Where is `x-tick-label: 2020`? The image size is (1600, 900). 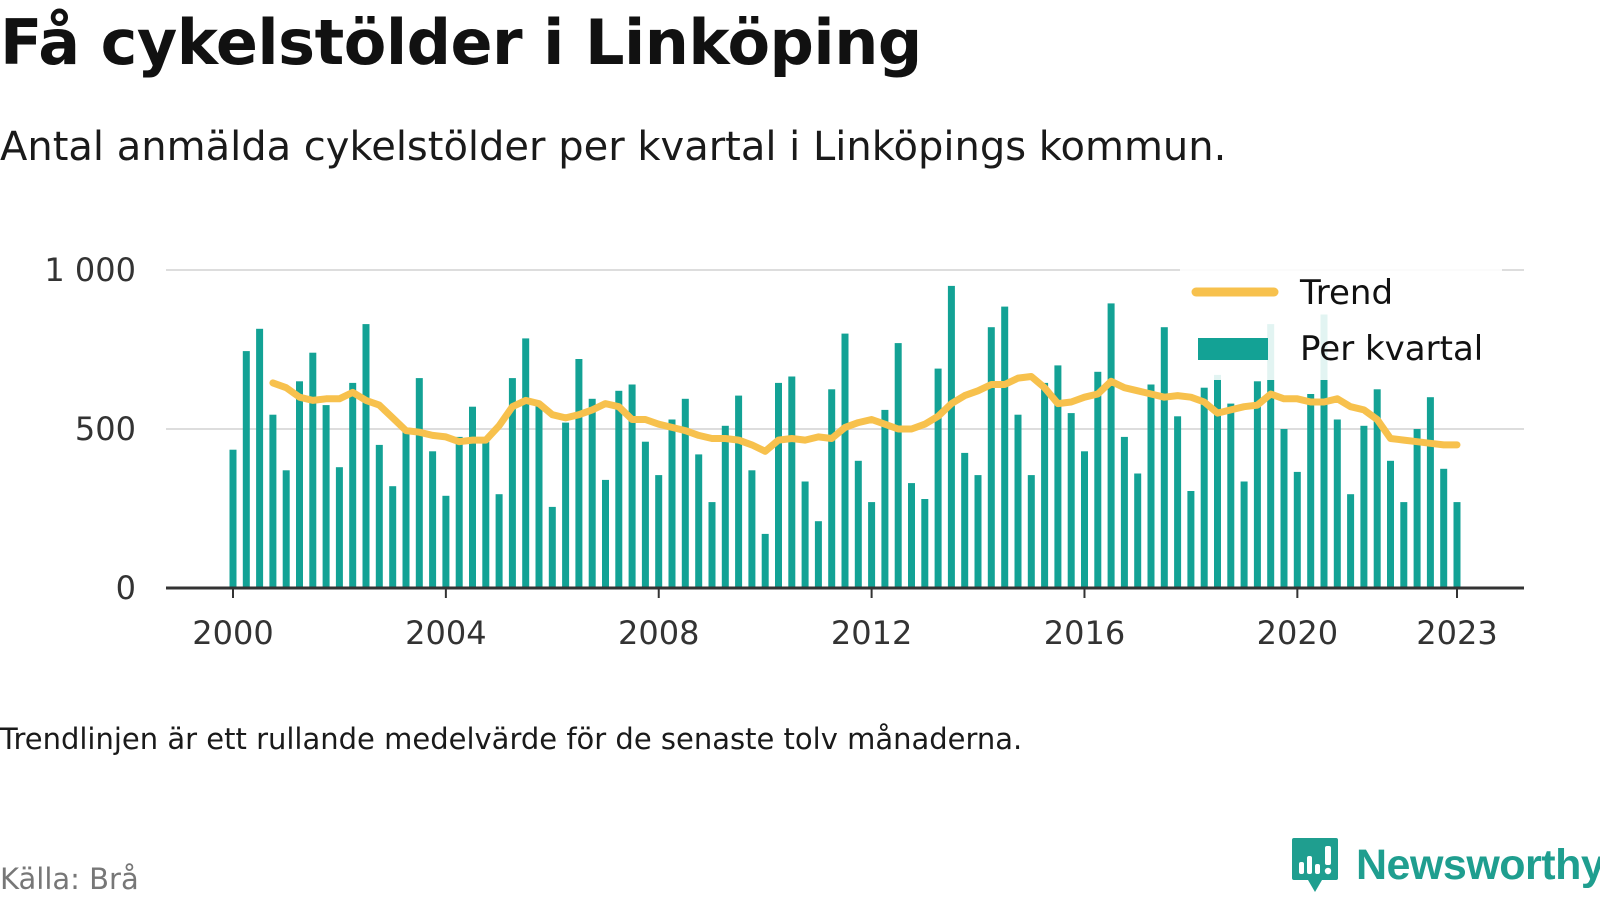
x-tick-label: 2020 is located at coordinates (1297, 633).